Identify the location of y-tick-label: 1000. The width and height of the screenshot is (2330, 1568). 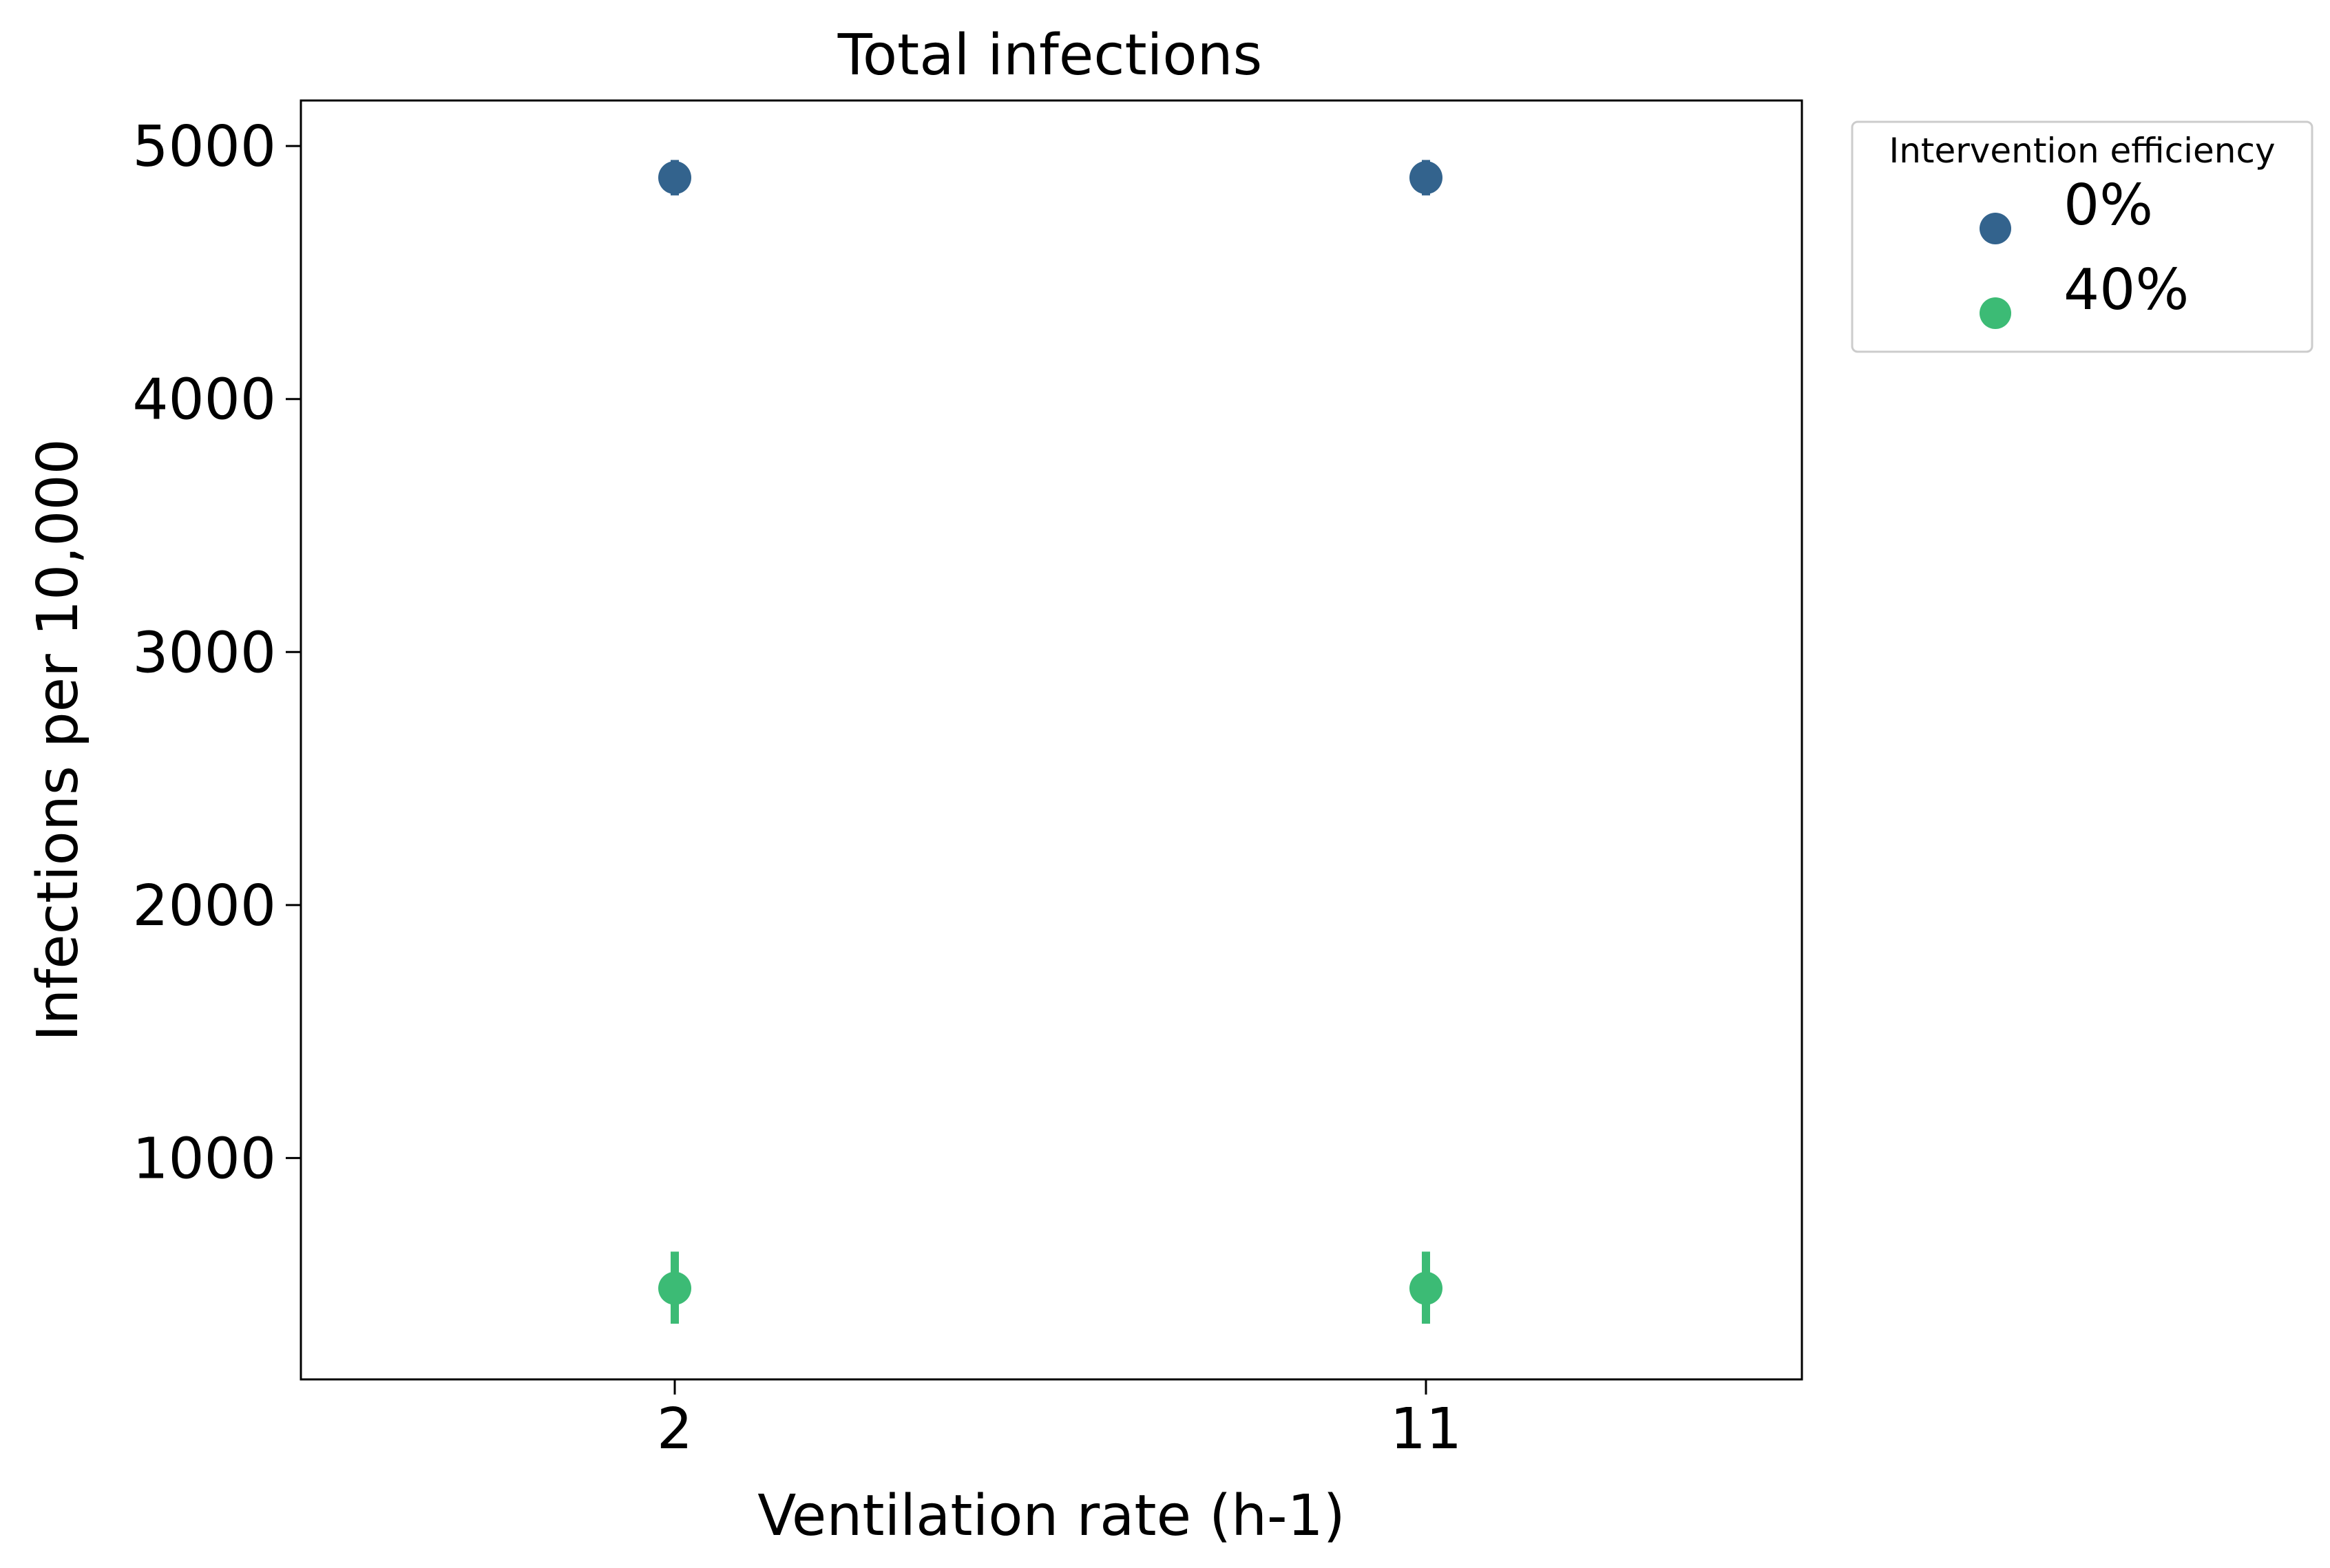
(204, 1158).